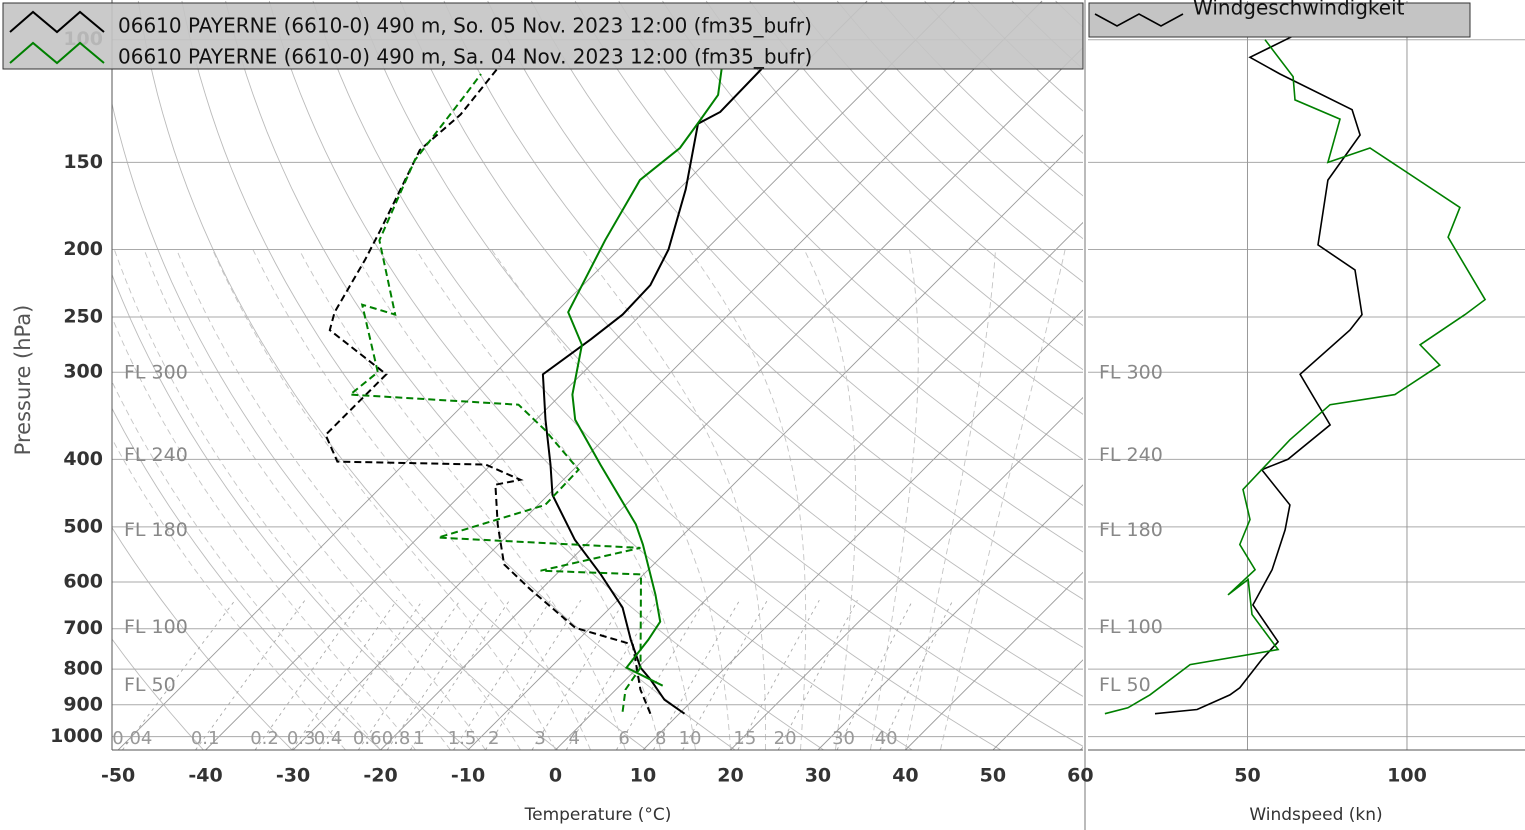  Describe the element at coordinates (1407, 776) in the screenshot. I see `x-tick-label: 100` at that location.